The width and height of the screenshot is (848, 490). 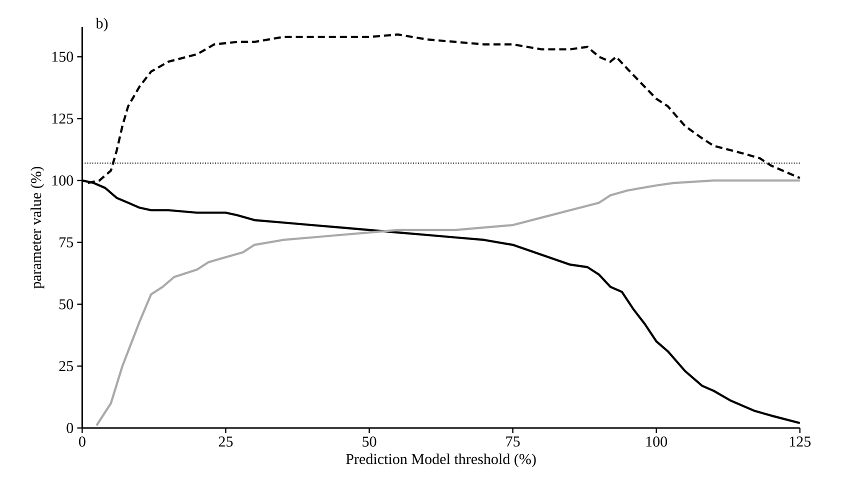 I want to click on y-tick-label: 0, so click(x=70, y=427).